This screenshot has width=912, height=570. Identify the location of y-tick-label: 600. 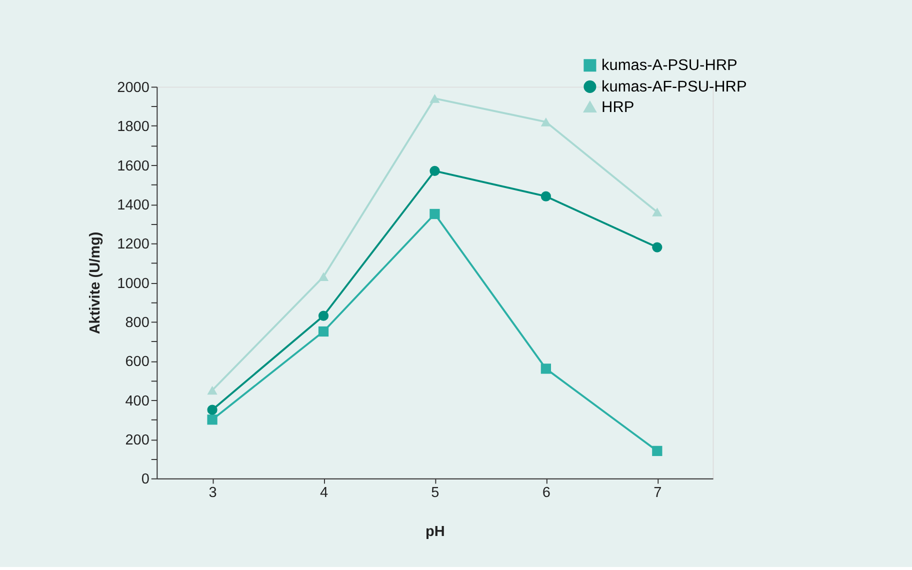
(137, 362).